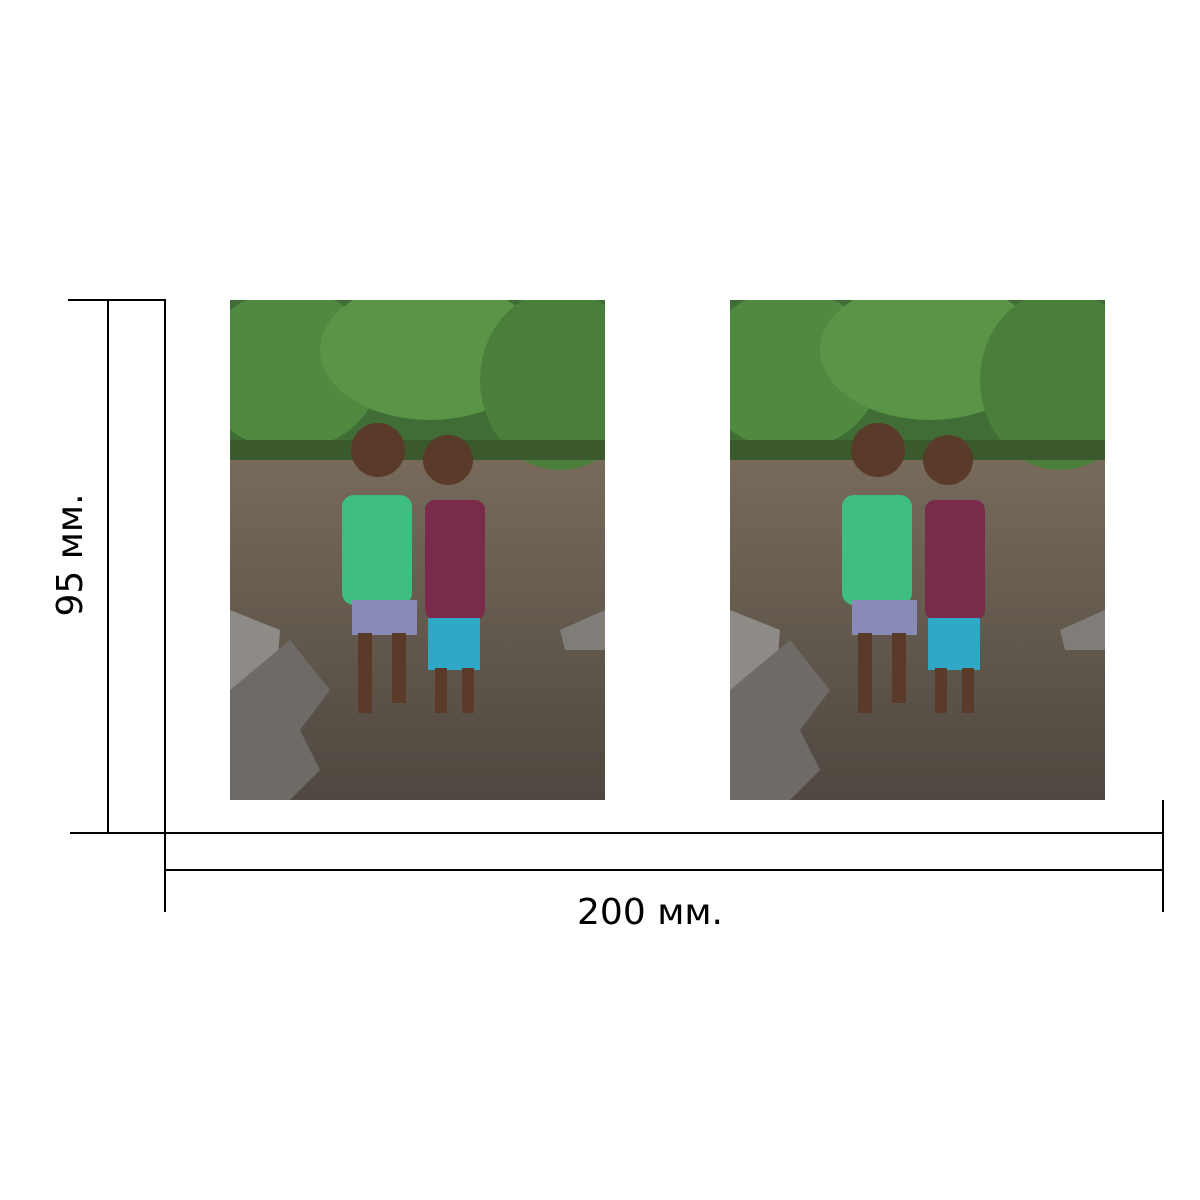 The width and height of the screenshot is (1200, 1200). Describe the element at coordinates (650, 912) in the screenshot. I see `width-label: 200 мм.` at that location.